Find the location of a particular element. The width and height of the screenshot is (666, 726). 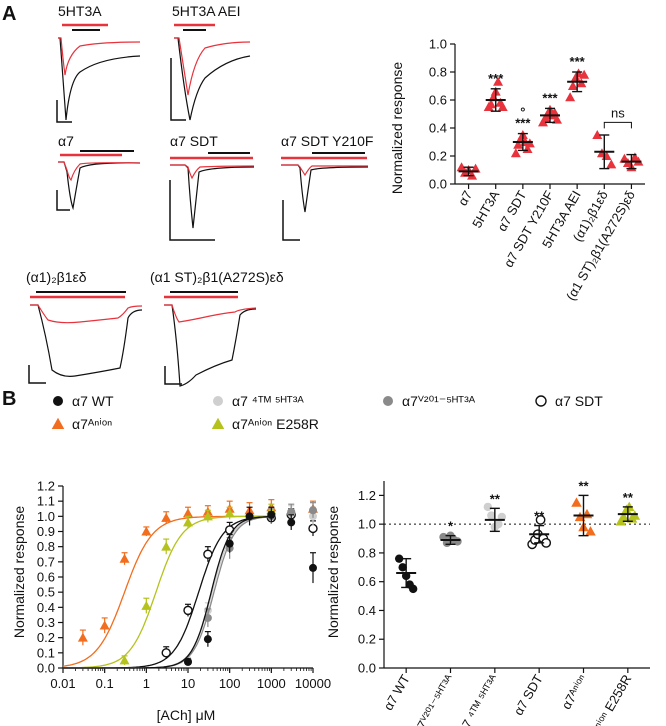

trace-a1st-b1a272s-ed: (α1 ST)₂β1(A272S)εδ is located at coordinates (217, 328).